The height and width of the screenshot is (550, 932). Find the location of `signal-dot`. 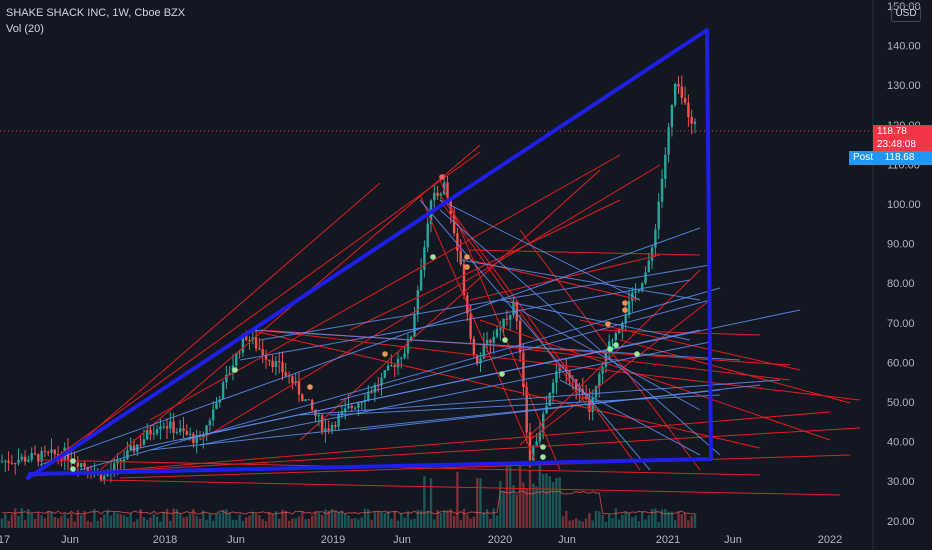

signal-dot is located at coordinates (385, 354).